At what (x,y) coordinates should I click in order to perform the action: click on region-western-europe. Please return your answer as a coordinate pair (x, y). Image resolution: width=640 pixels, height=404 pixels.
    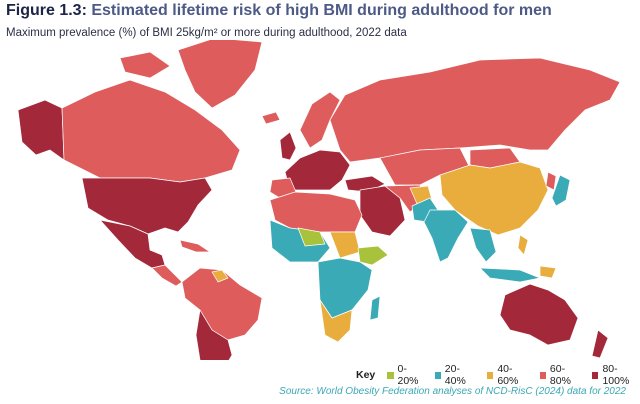
    Looking at the image, I should click on (317, 170).